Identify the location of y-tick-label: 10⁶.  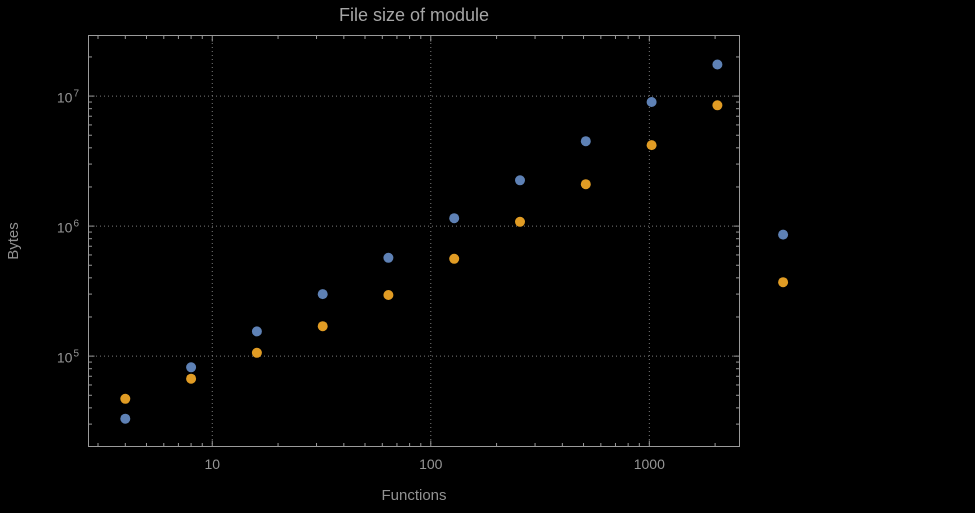
(67, 227).